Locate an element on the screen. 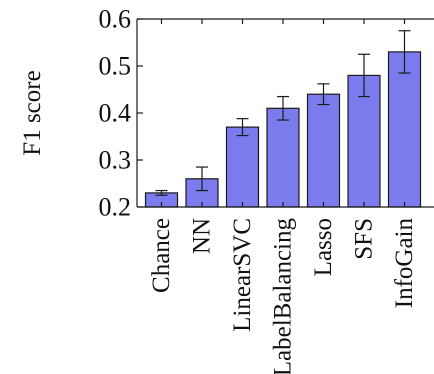  bar-linearsvc is located at coordinates (242, 167).